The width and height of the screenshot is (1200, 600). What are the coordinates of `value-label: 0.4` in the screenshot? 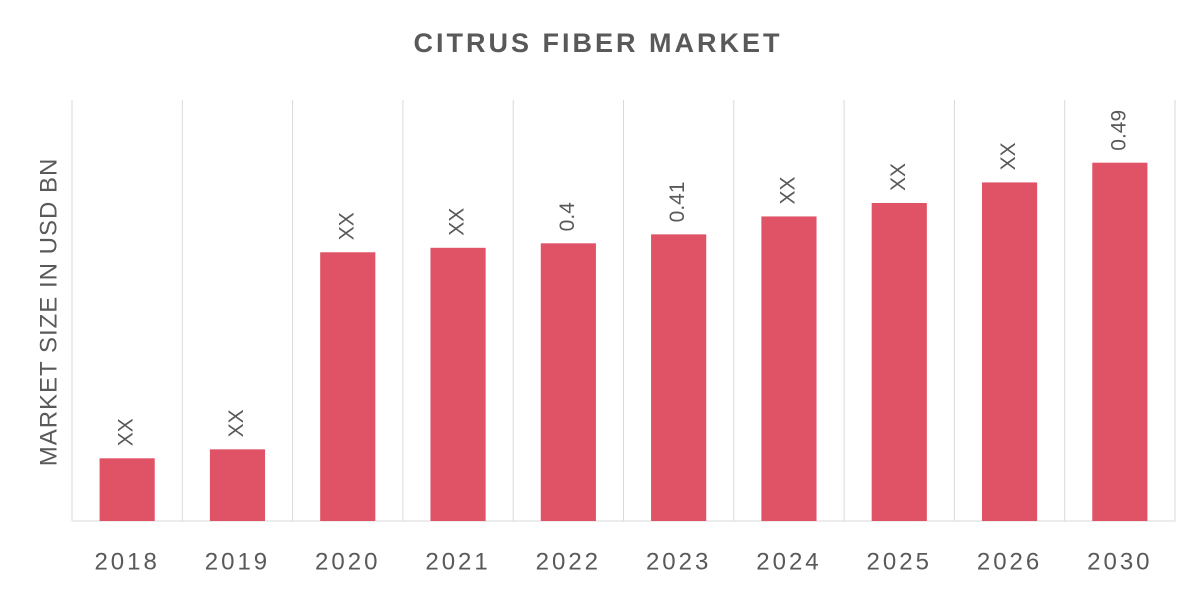 It's located at (567, 217).